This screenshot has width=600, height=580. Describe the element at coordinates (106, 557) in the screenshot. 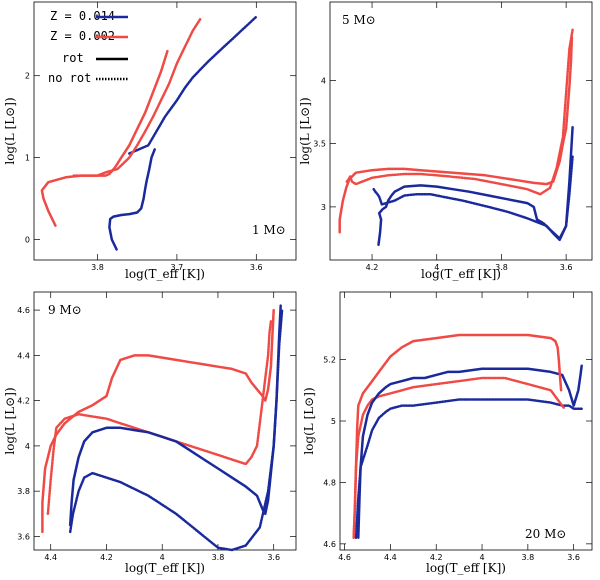

I see `panel-9msun-xtick-label: 4.2` at that location.